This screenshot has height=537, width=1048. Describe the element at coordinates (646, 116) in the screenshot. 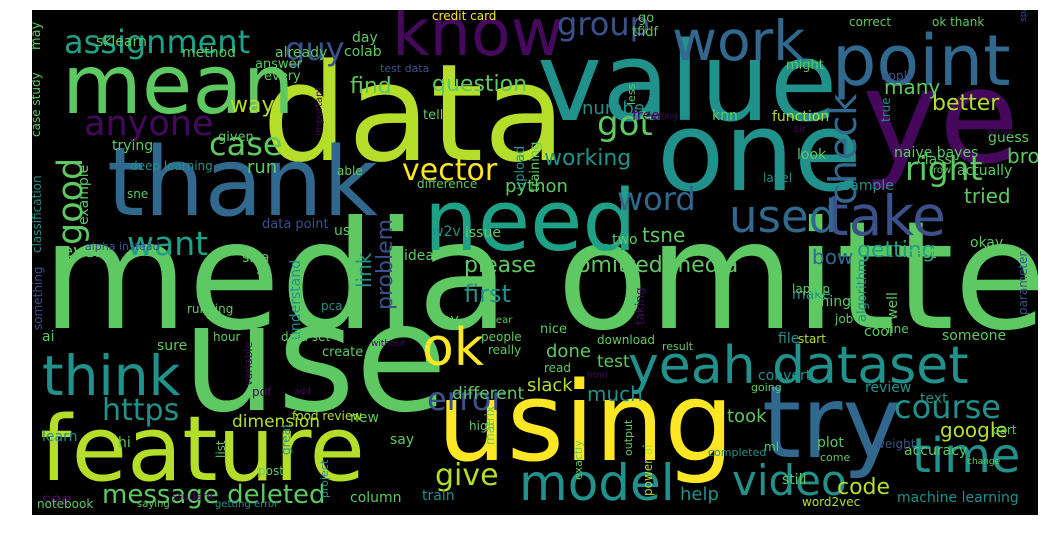

I see `word-free: free` at that location.